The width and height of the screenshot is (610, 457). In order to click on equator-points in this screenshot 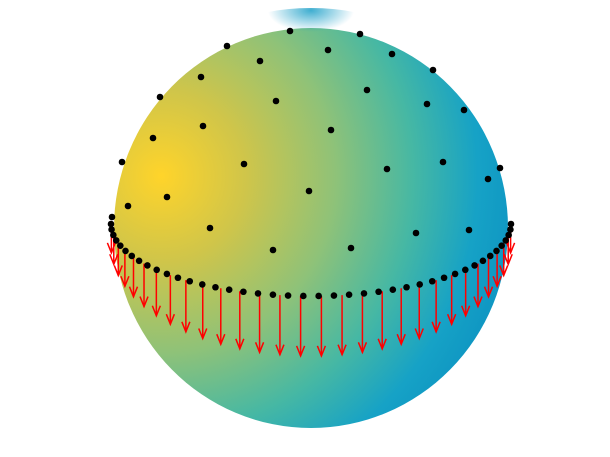, I will do `click(311, 260)`.